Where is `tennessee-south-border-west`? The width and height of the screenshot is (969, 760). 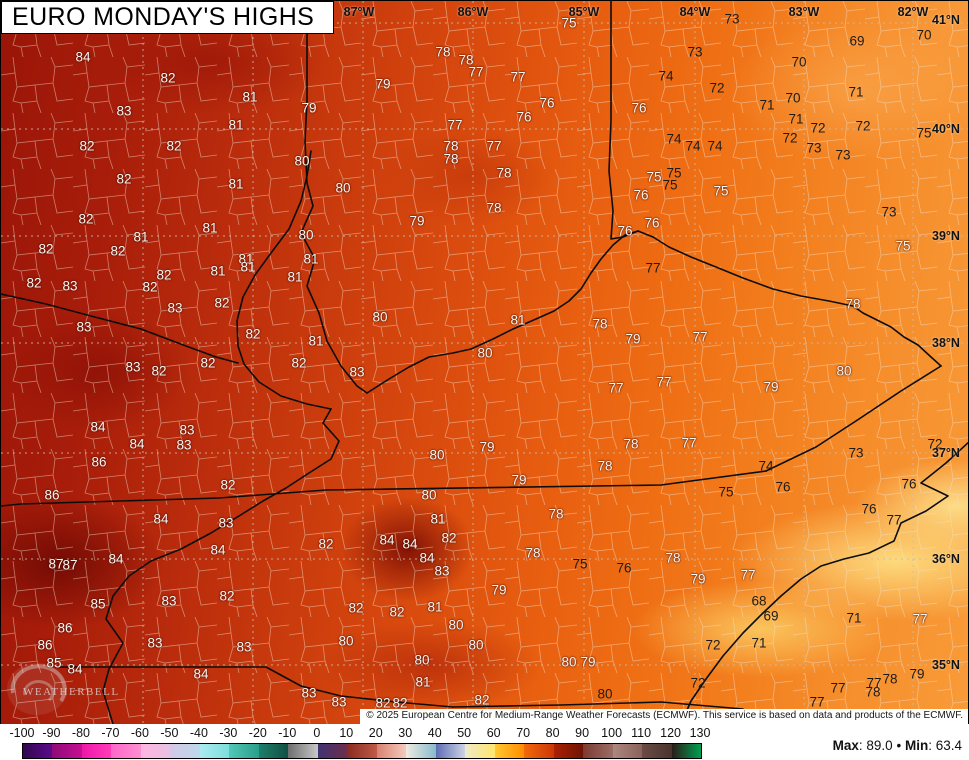
tennessee-south-border-west is located at coordinates (254, 687).